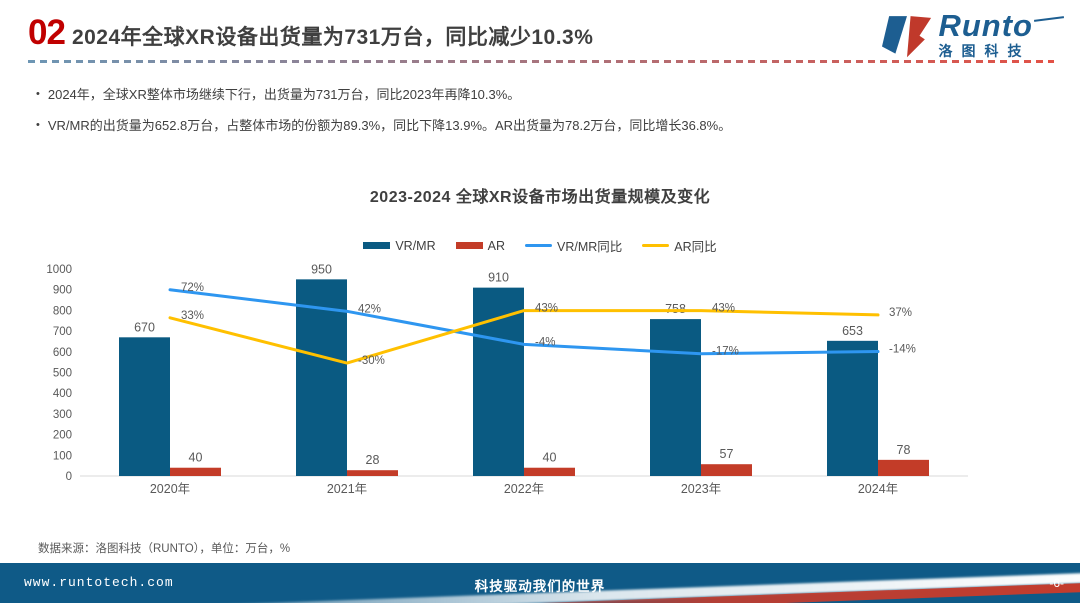 This screenshot has width=1080, height=603. I want to click on runto-logo: Runto 洛图科技, so click(972, 33).